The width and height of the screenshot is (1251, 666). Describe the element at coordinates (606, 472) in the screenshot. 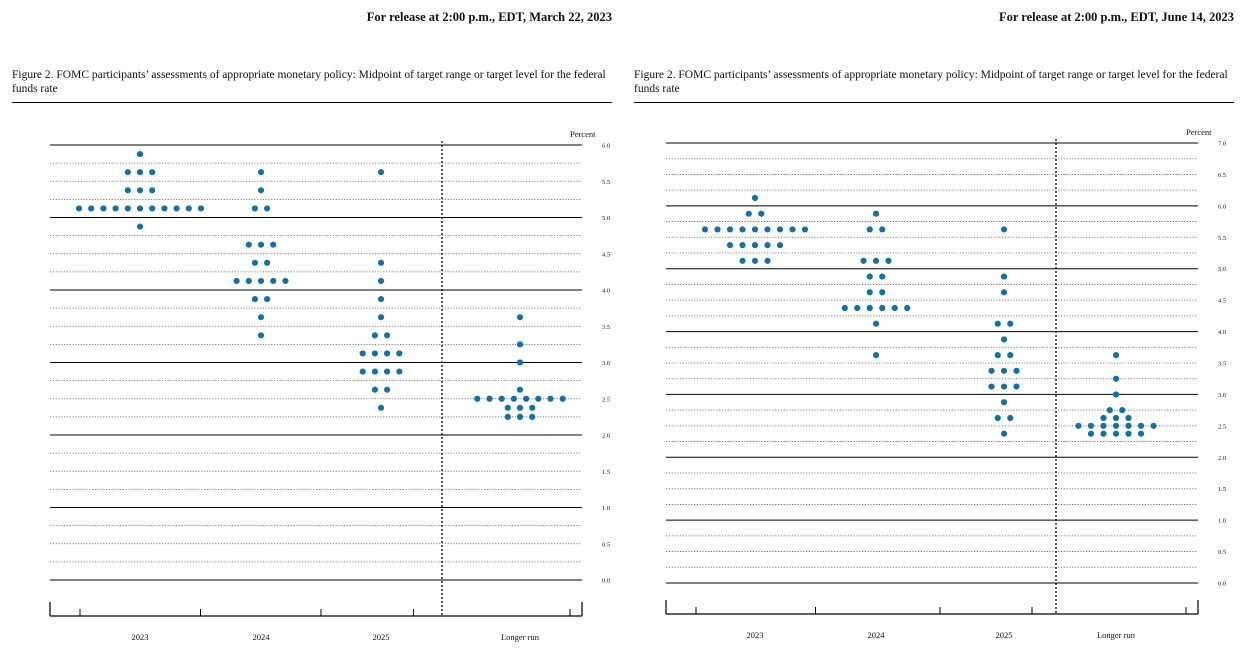

I see `y-tick-label: 1.5` at that location.